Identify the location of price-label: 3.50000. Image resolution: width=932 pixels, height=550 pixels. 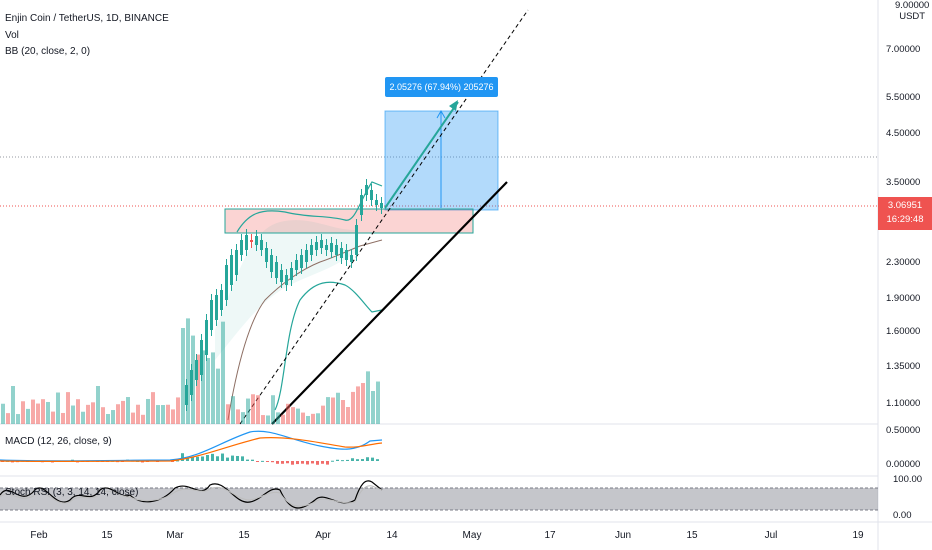
(903, 182).